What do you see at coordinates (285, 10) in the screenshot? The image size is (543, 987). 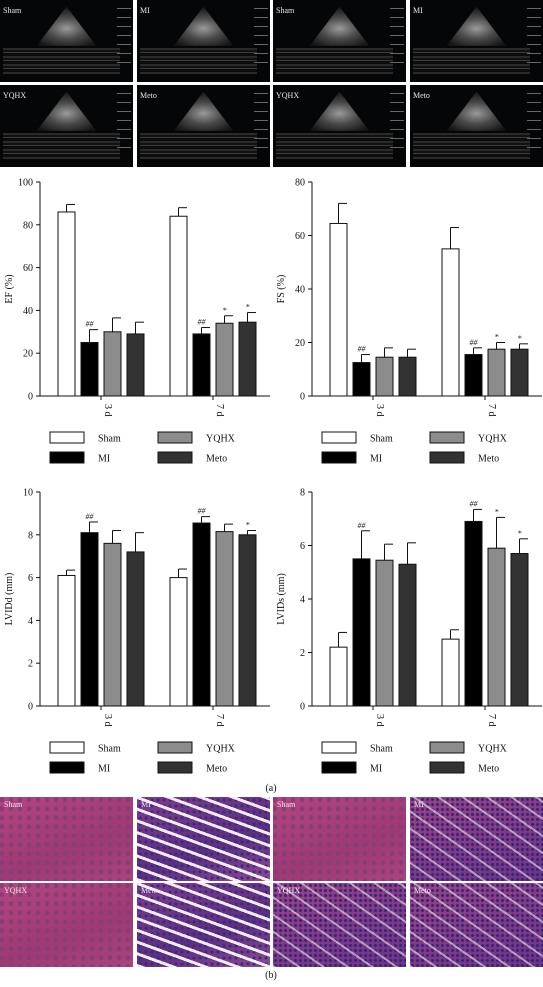 I see `echo-label: Sham` at bounding box center [285, 10].